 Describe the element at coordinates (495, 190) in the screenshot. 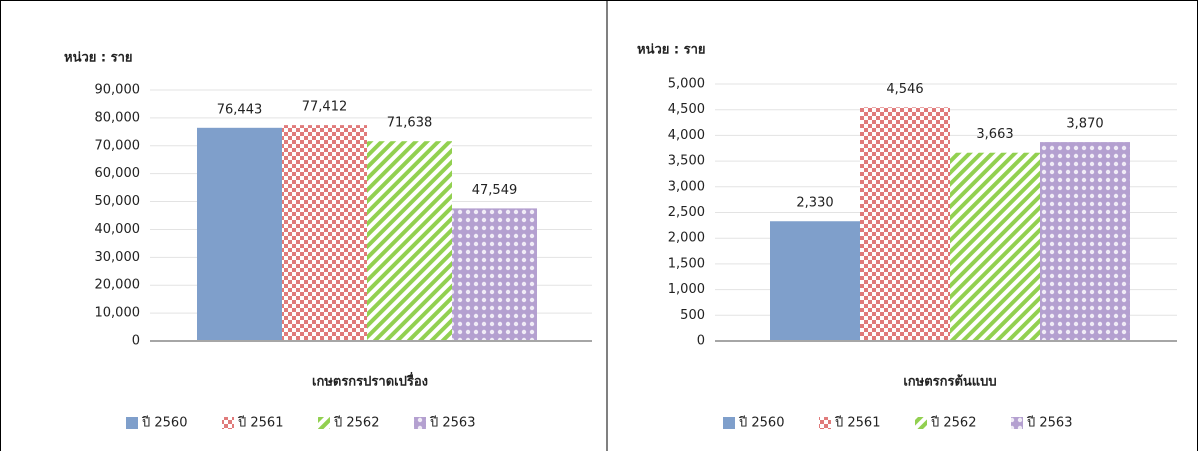

I see `value-label: 47,549` at that location.